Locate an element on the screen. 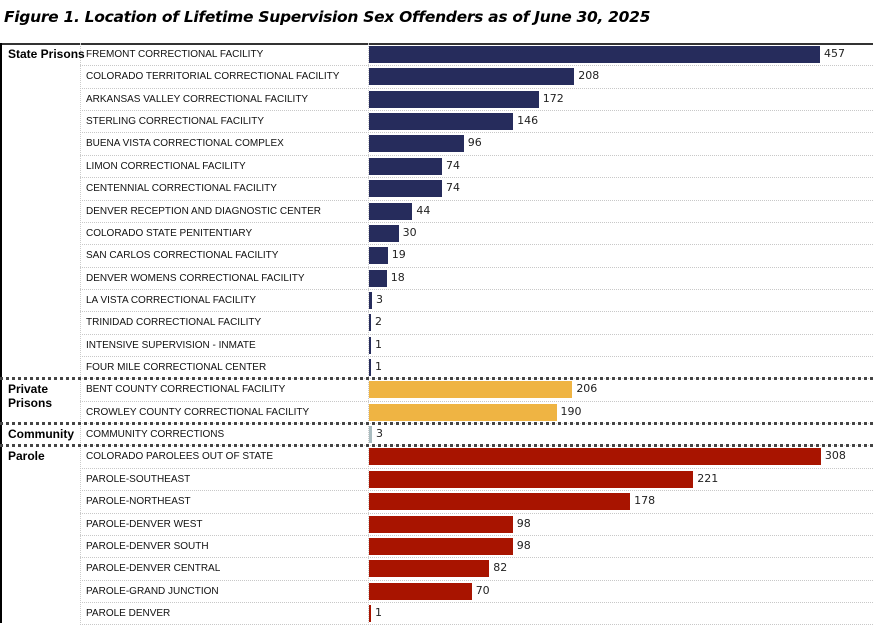  row-label: LIMON CORRECTIONAL FACILITY is located at coordinates (166, 166).